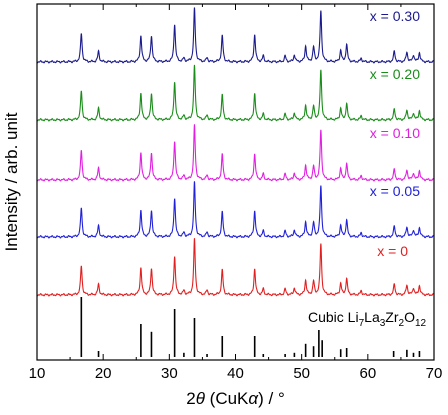 This screenshot has width=448, height=415. I want to click on reference-label-part-7: 12, so click(421, 323).